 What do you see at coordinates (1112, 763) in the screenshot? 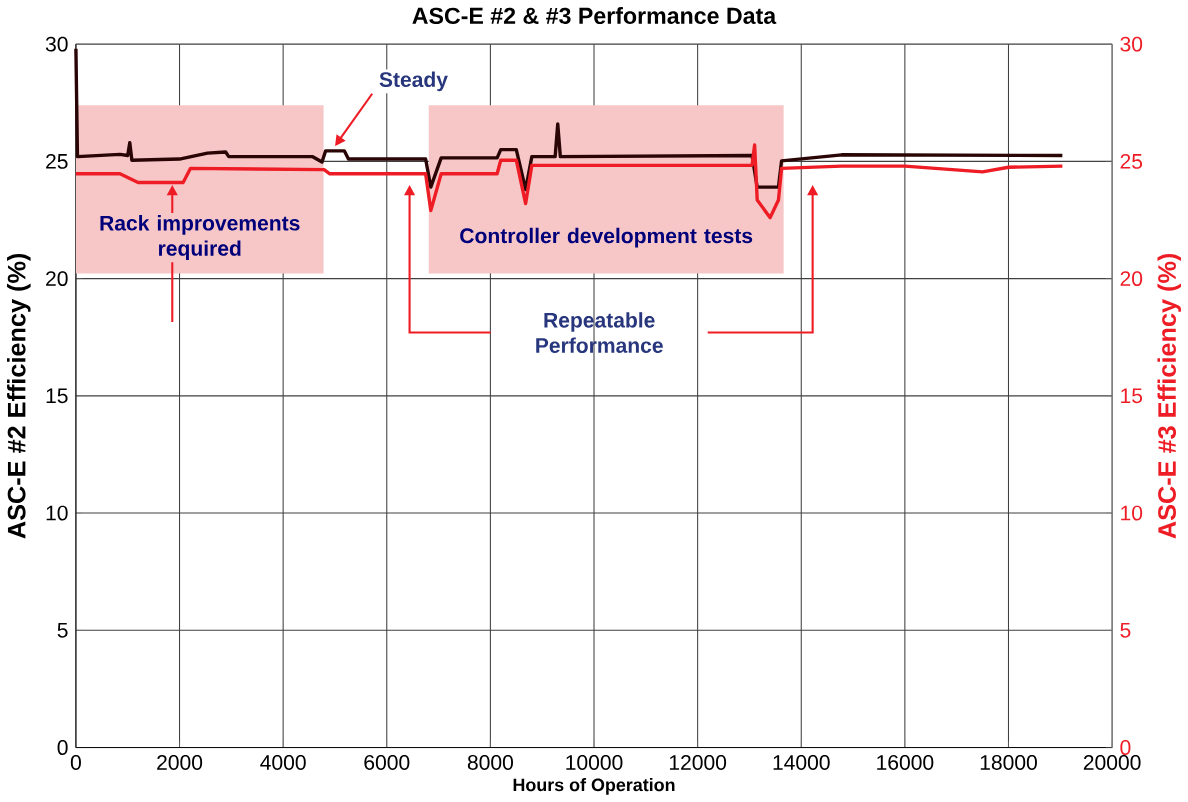
I see `x-tick-label: 20000` at bounding box center [1112, 763].